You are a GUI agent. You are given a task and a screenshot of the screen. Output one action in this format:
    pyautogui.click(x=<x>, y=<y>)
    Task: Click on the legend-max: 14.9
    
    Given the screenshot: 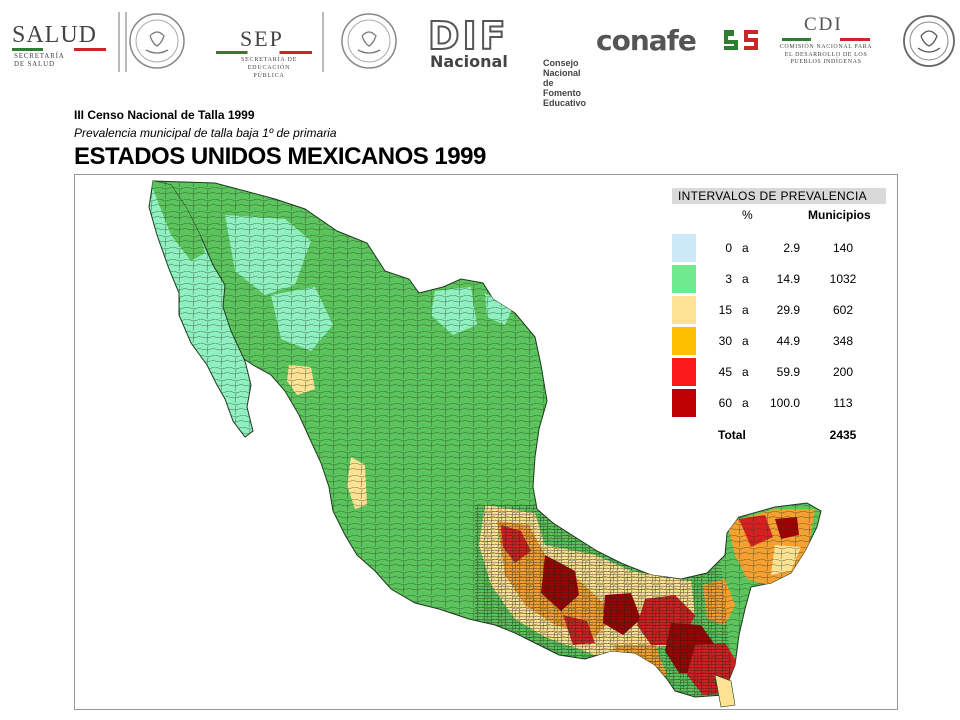 What is the action you would take?
    pyautogui.click(x=788, y=279)
    